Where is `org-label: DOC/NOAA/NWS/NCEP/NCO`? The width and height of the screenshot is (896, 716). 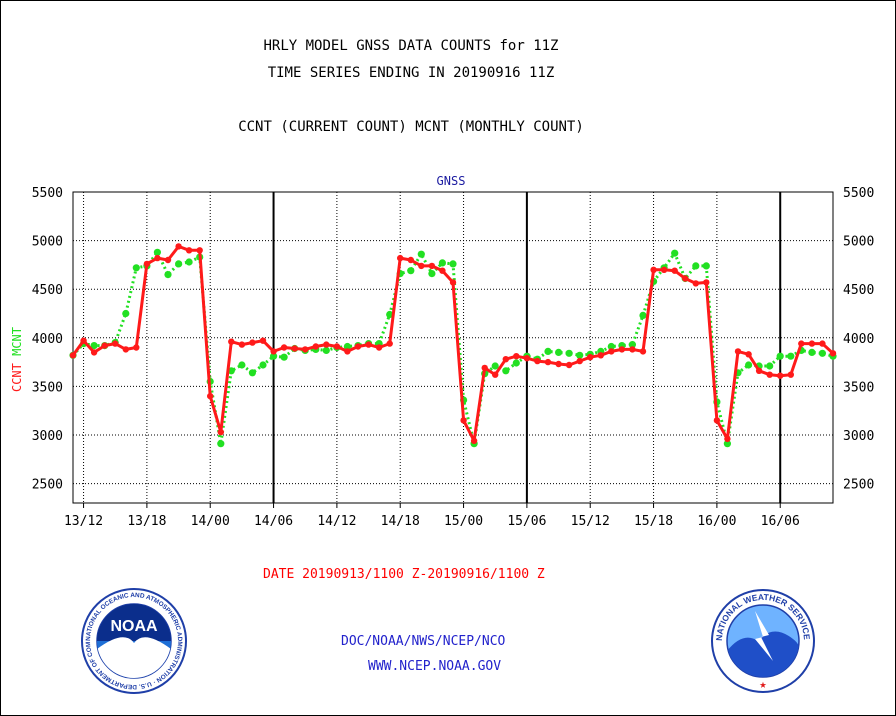
org-label: DOC/NOAA/NWS/NCEP/NCO is located at coordinates (423, 641).